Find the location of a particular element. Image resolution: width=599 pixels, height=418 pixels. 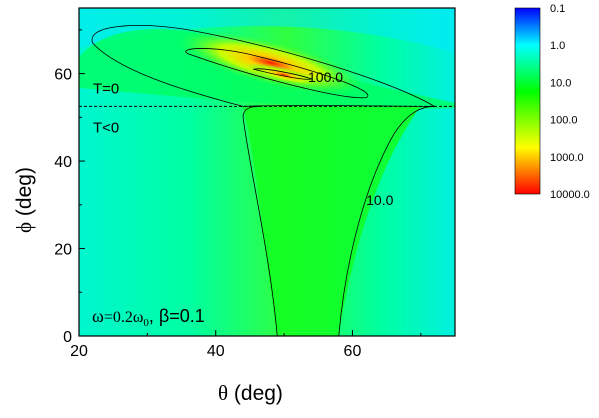

contour-10-left-stem is located at coordinates (260, 221).